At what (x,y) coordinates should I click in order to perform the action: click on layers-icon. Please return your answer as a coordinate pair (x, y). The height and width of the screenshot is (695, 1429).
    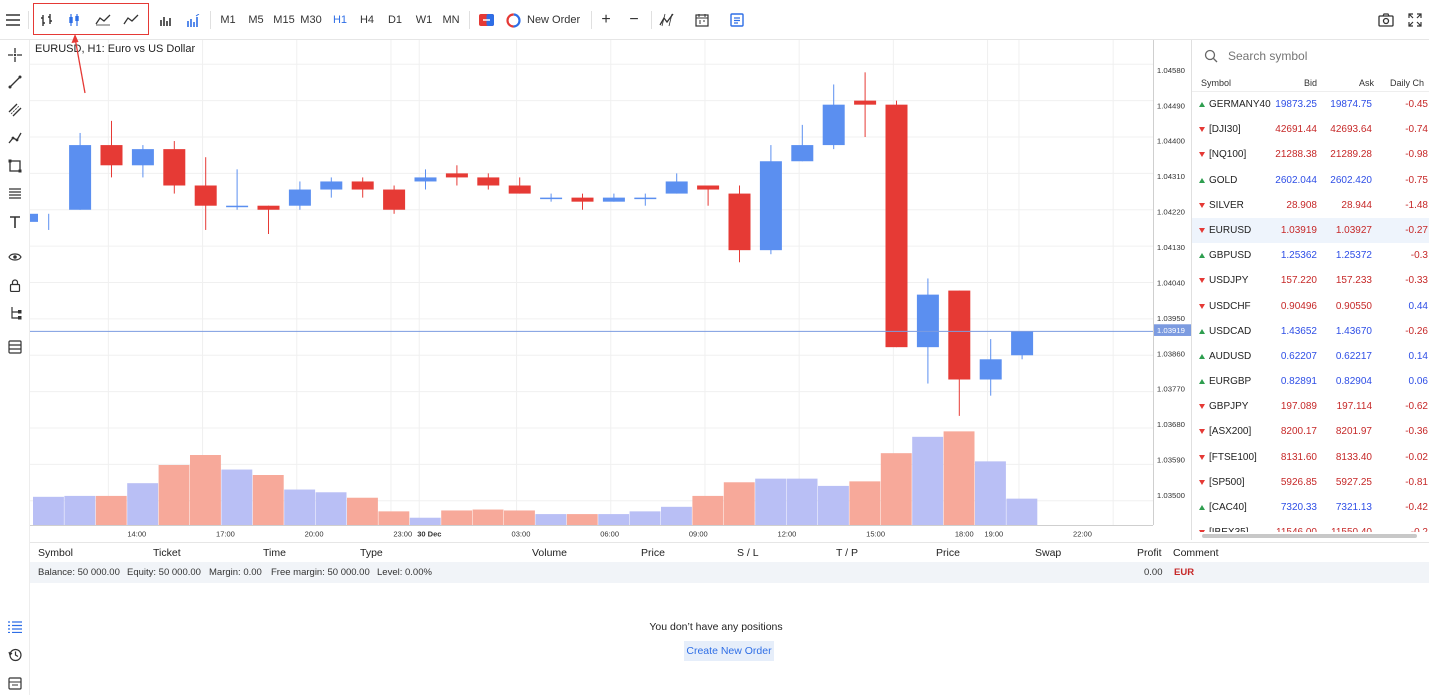
    Looking at the image, I should click on (15, 347).